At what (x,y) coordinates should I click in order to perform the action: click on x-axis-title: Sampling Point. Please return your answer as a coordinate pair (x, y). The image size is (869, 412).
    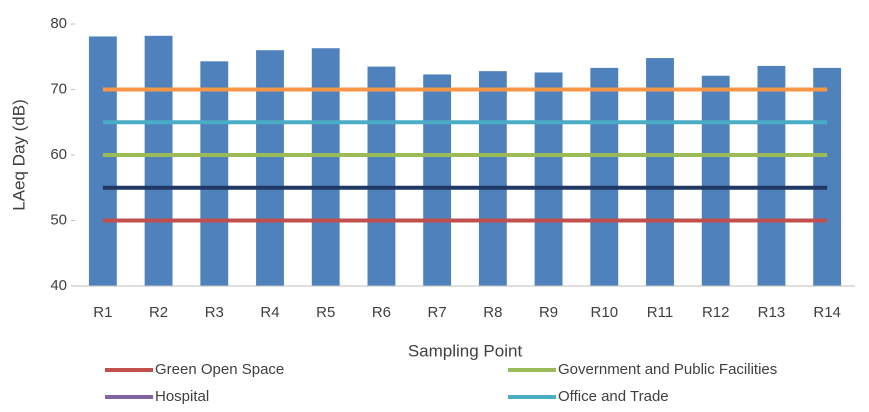
    Looking at the image, I should click on (465, 350).